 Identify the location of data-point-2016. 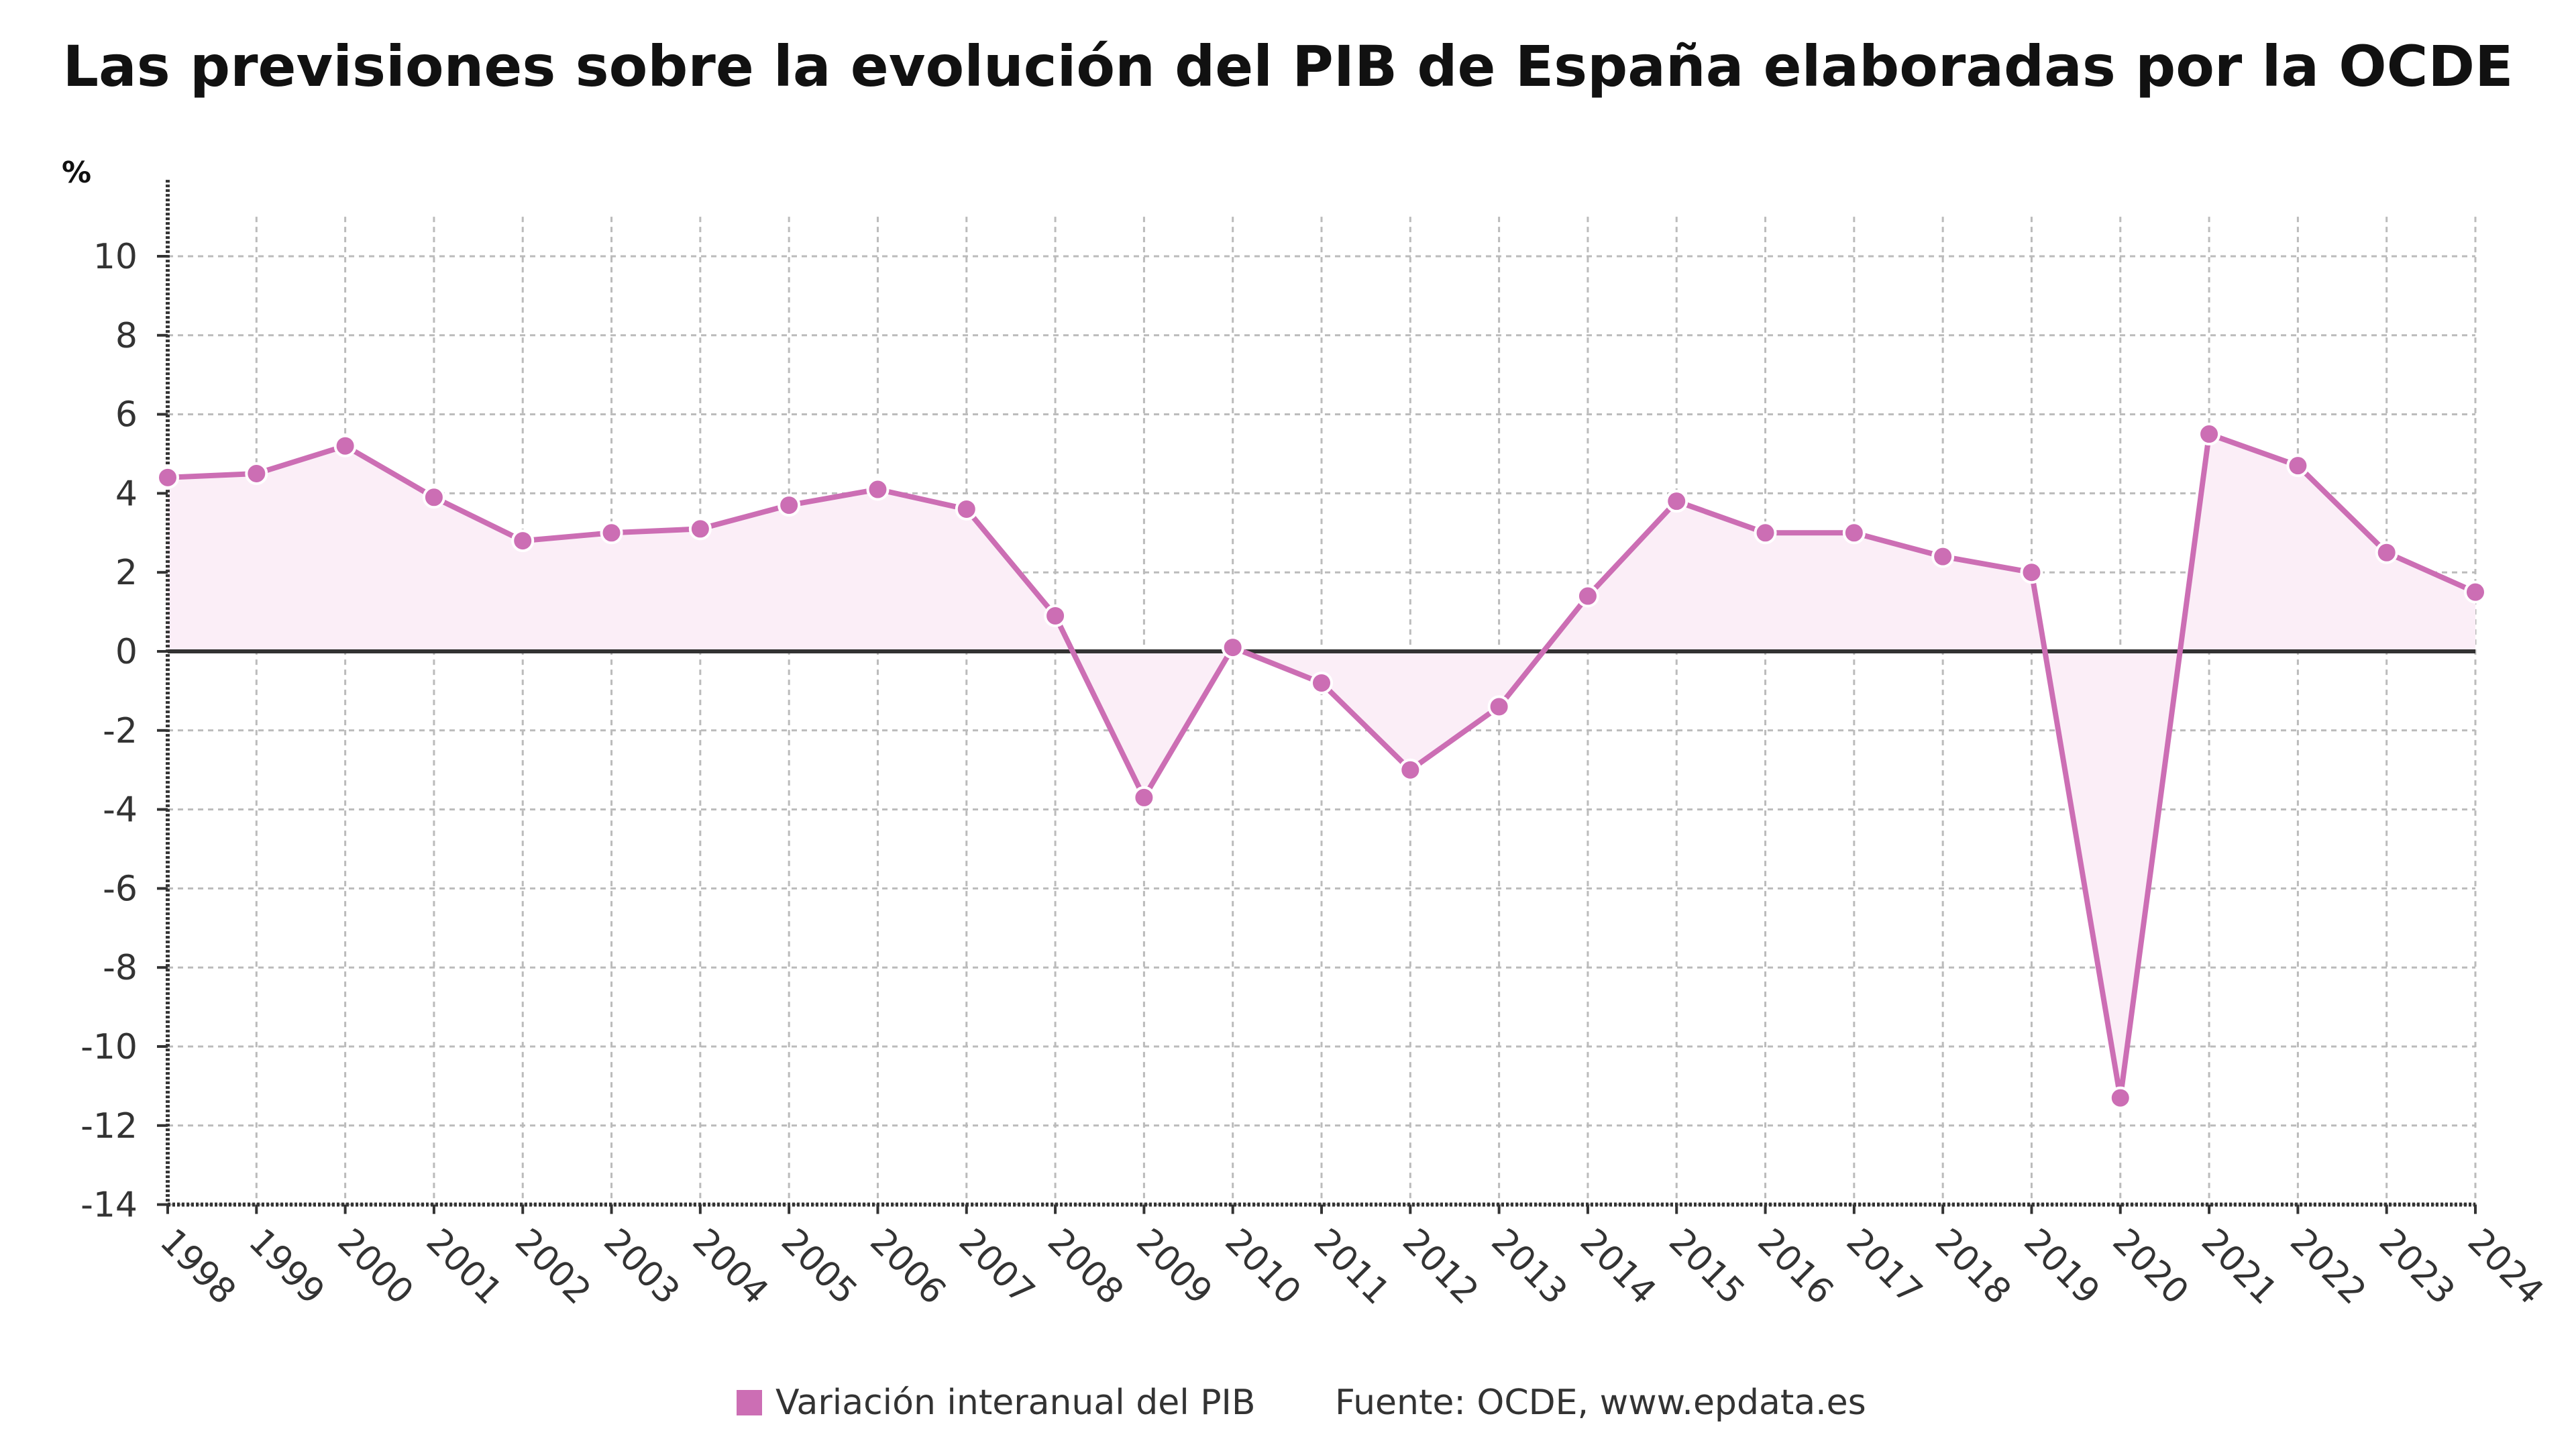
(1765, 533).